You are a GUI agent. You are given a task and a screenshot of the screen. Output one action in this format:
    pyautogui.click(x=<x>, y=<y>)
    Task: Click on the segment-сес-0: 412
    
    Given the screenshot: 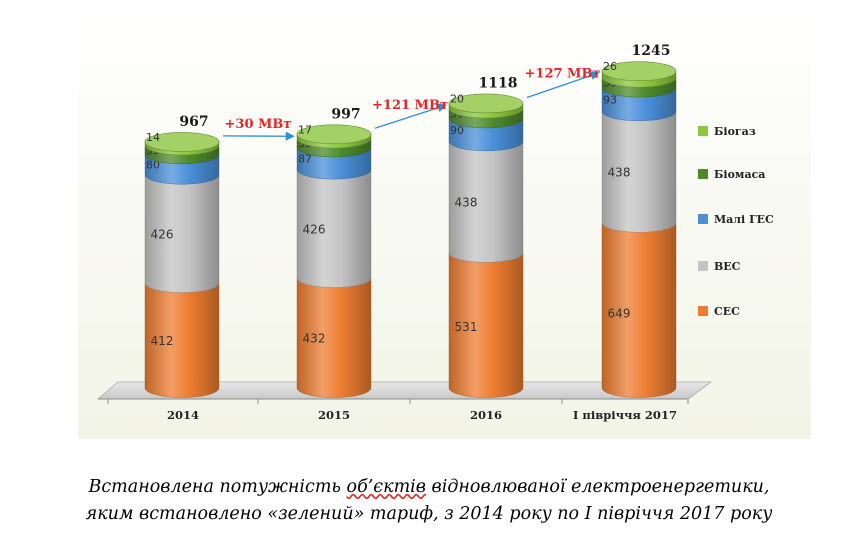 What is the action you would take?
    pyautogui.click(x=182, y=340)
    